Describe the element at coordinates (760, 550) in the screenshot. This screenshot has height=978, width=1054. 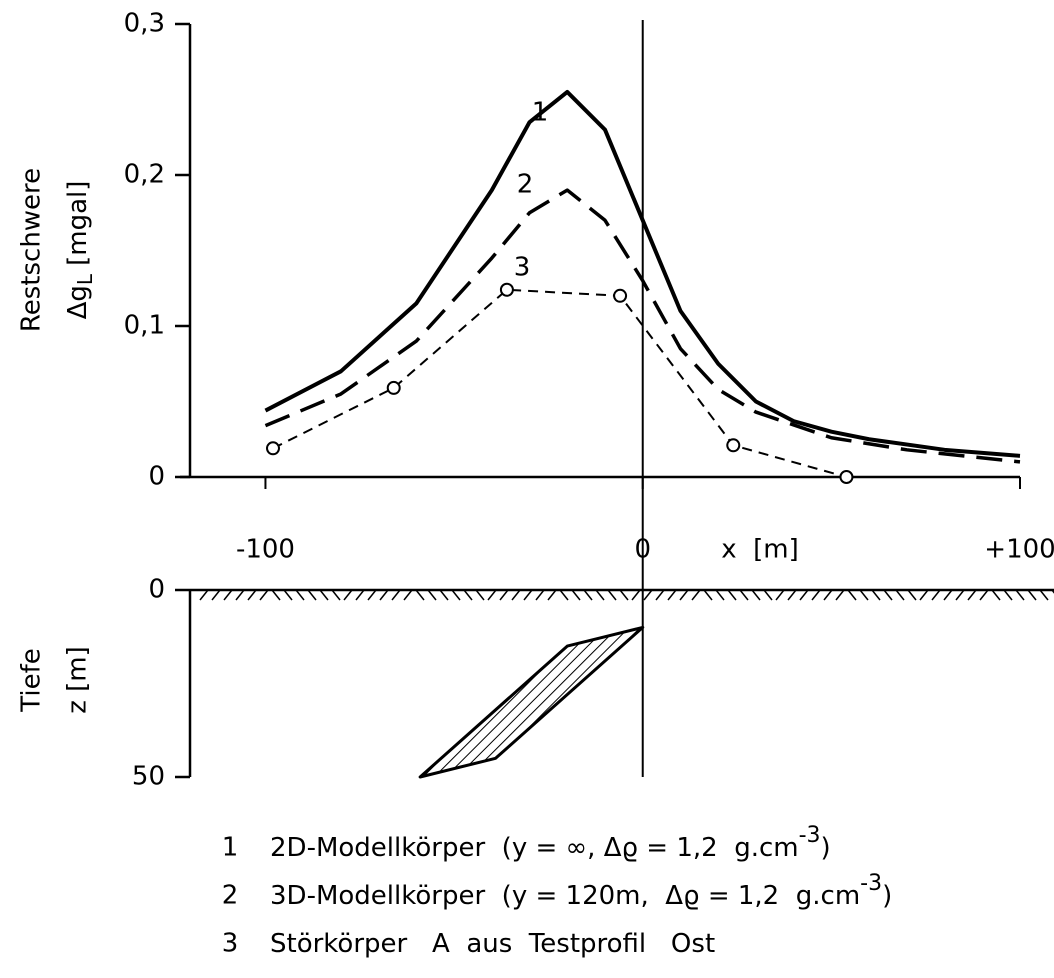
I see `x-axis-label: x [m]` at that location.